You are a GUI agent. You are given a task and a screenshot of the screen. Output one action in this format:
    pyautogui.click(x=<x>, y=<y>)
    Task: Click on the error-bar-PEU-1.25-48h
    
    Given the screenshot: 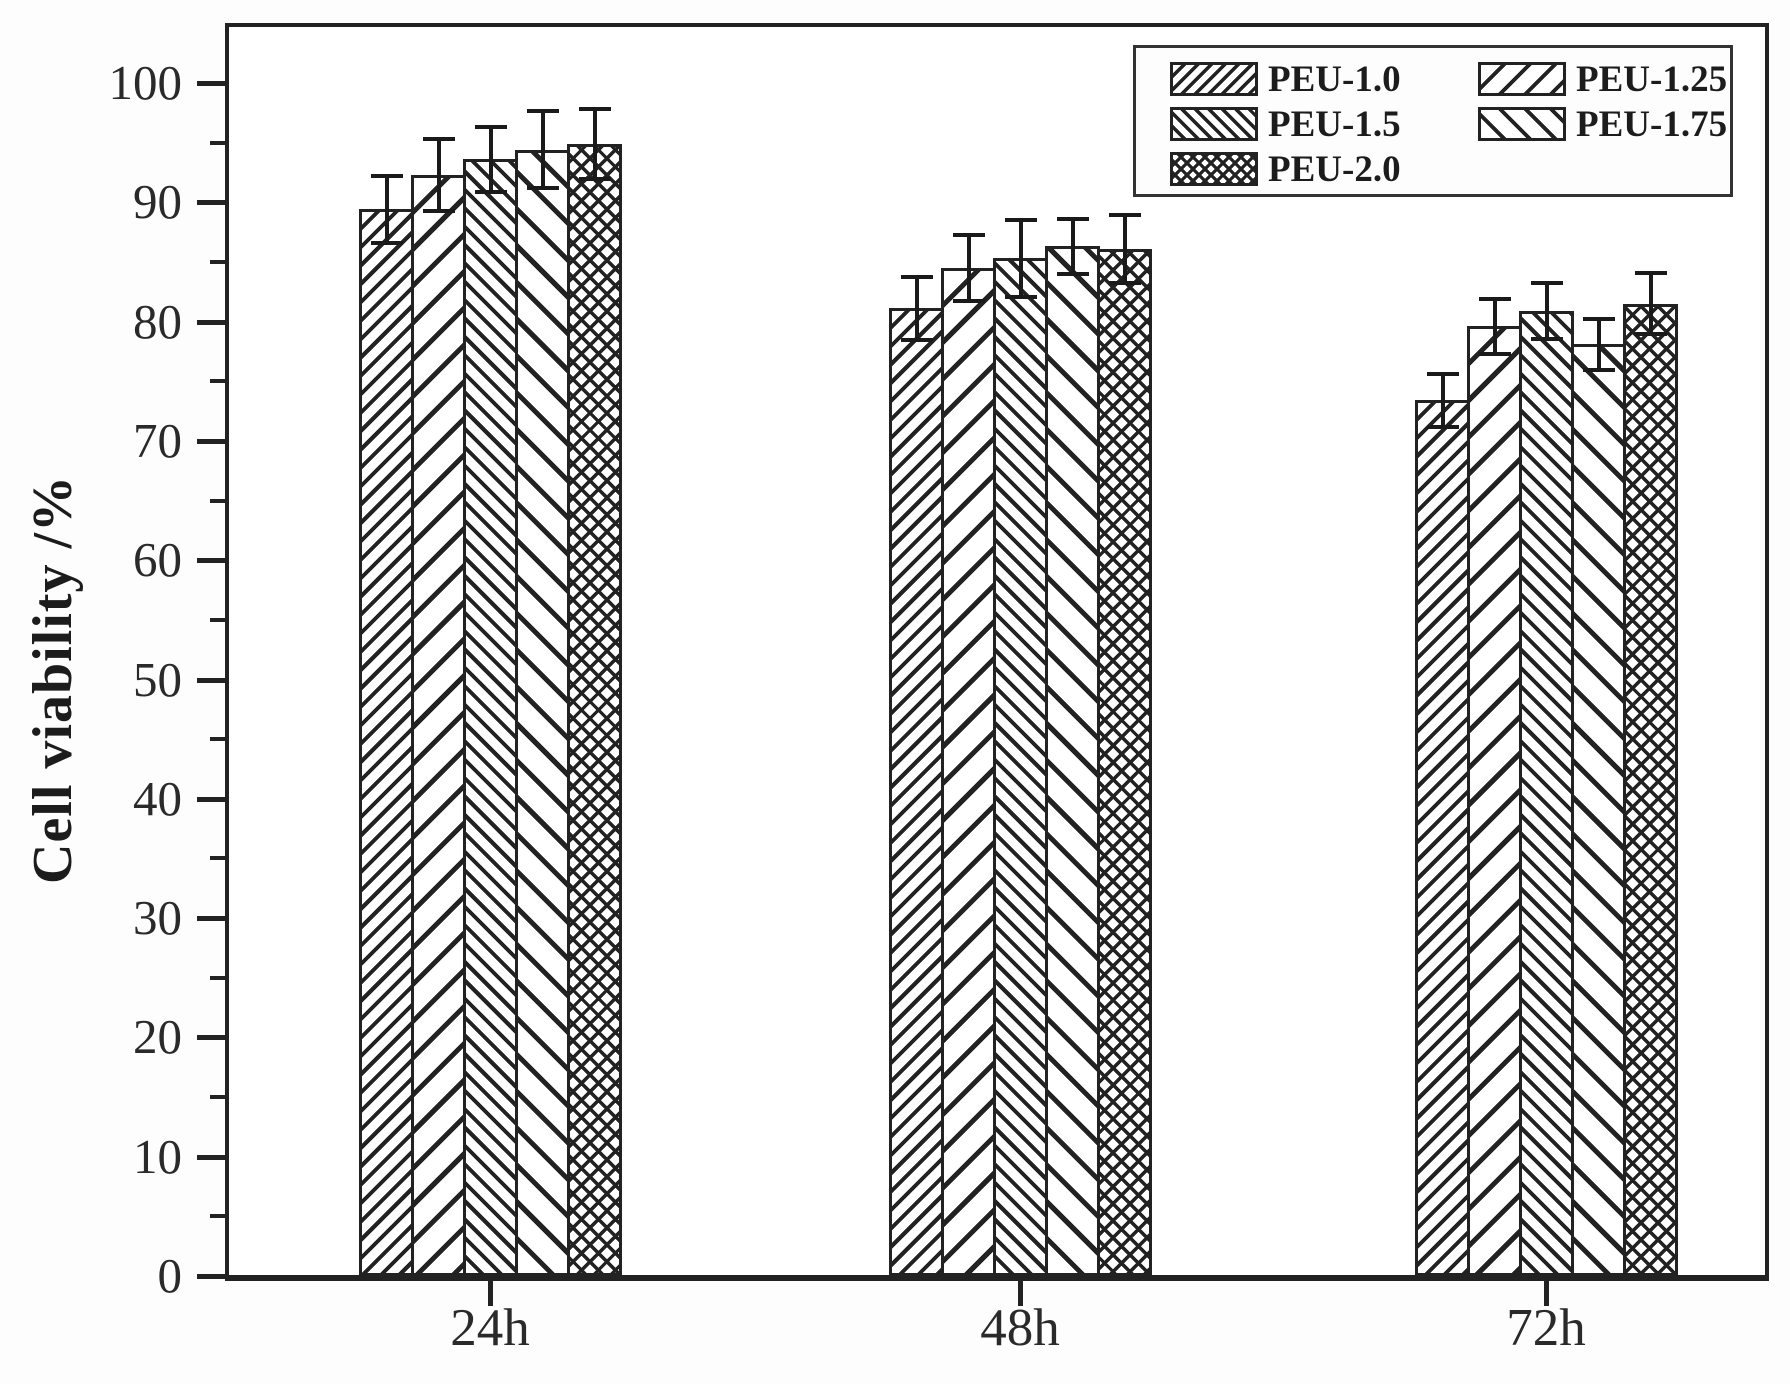 What is the action you would take?
    pyautogui.click(x=968, y=268)
    